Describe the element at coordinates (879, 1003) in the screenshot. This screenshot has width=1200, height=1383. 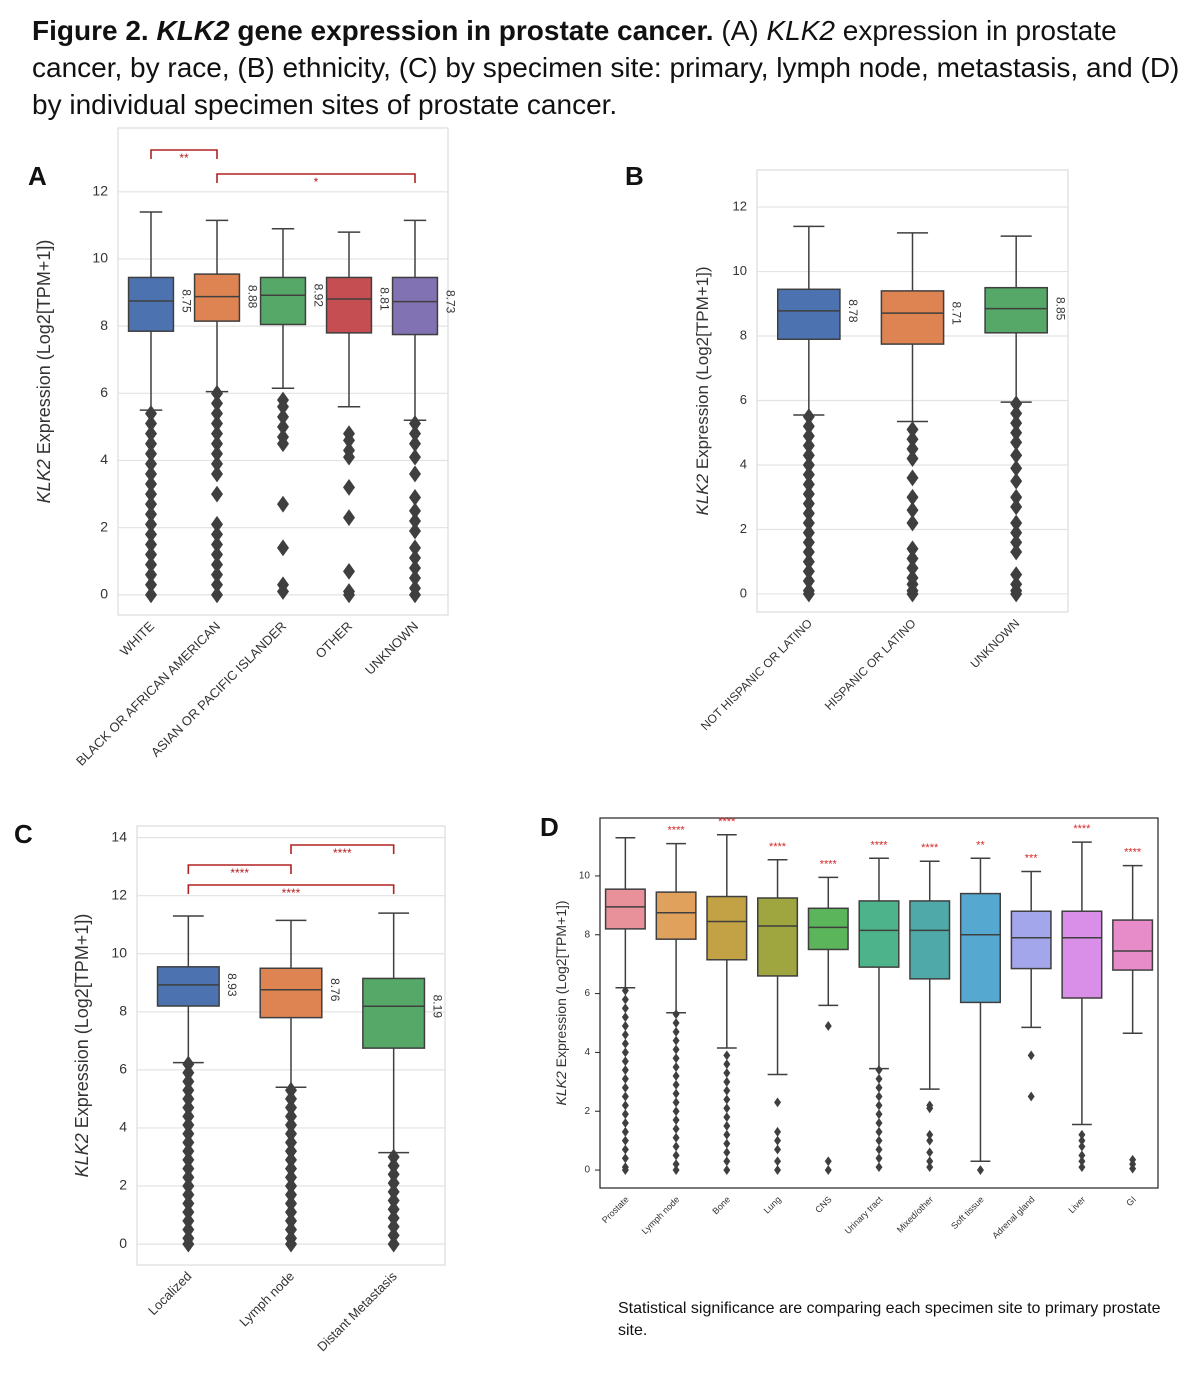
I see `plot-frame` at that location.